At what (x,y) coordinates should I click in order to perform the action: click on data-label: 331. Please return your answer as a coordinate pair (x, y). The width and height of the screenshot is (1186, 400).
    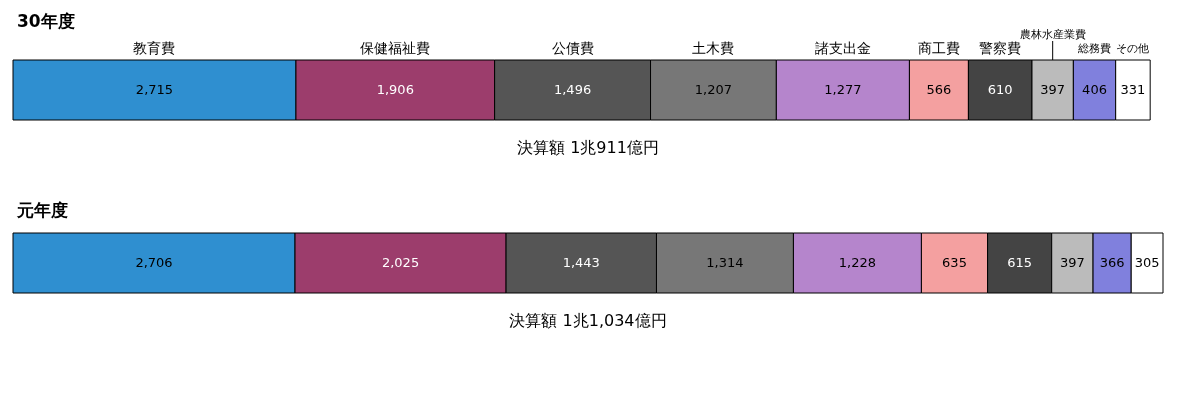
    Looking at the image, I should click on (1133, 89).